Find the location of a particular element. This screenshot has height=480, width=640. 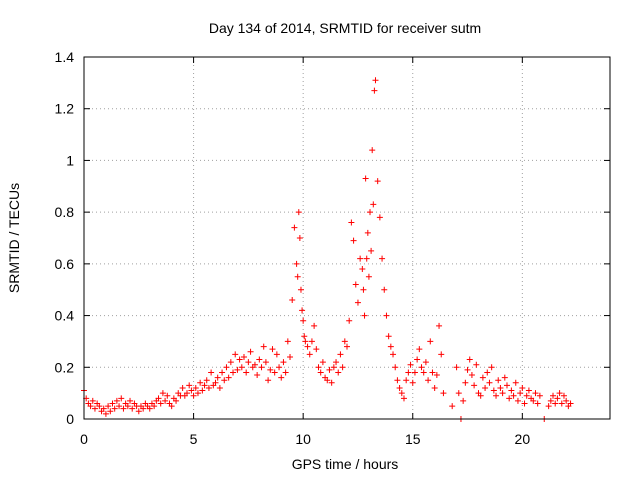

y-tick-label: 1.2 is located at coordinates (65, 109).